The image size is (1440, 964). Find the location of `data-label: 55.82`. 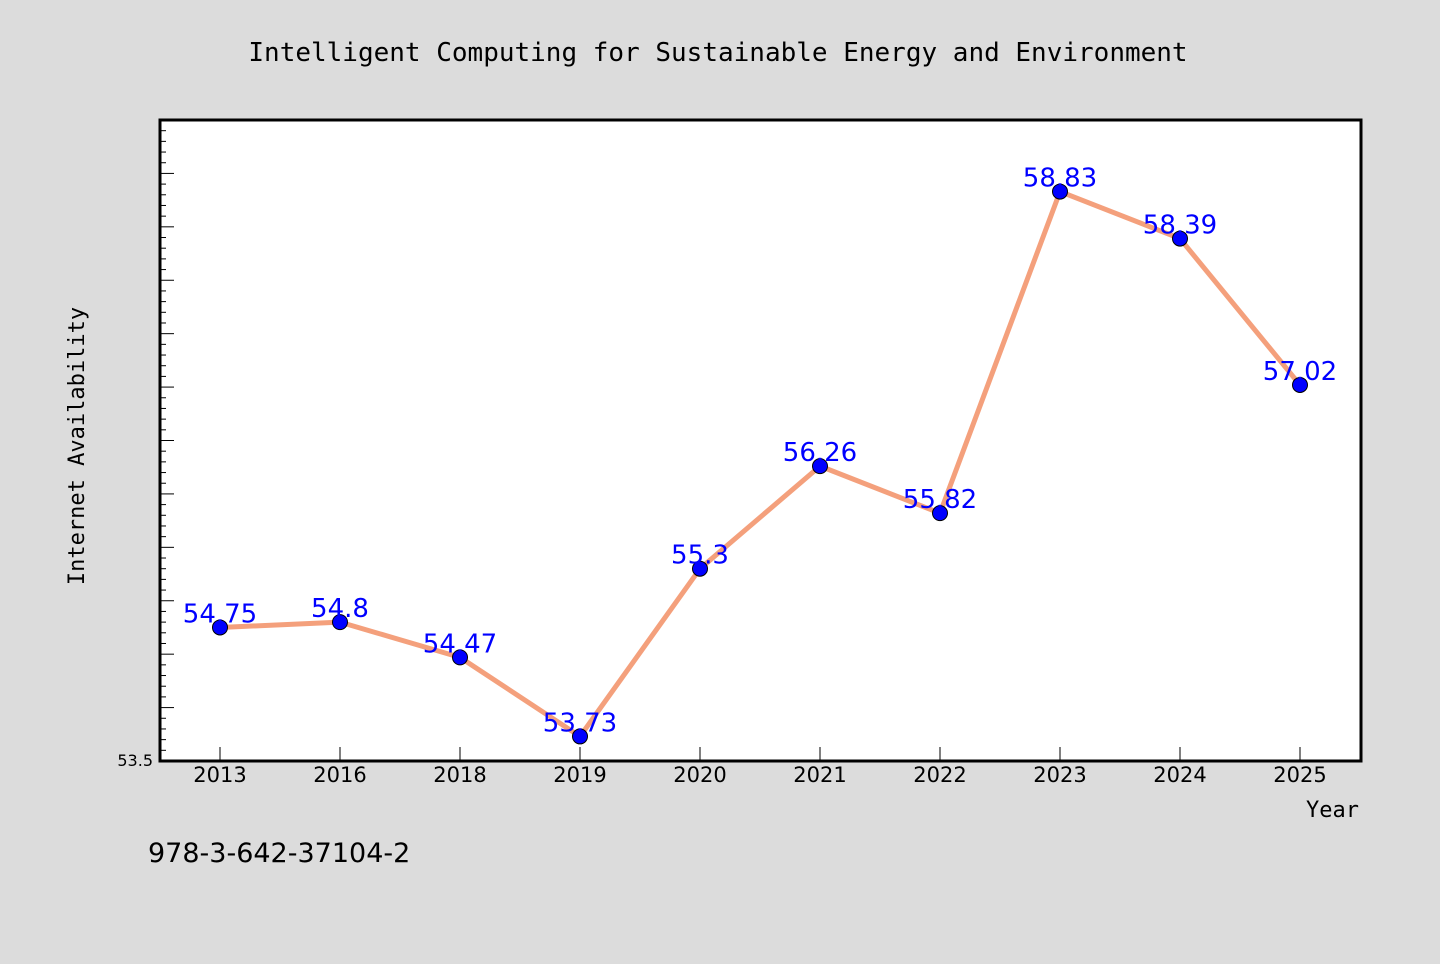

data-label: 55.82 is located at coordinates (940, 500).